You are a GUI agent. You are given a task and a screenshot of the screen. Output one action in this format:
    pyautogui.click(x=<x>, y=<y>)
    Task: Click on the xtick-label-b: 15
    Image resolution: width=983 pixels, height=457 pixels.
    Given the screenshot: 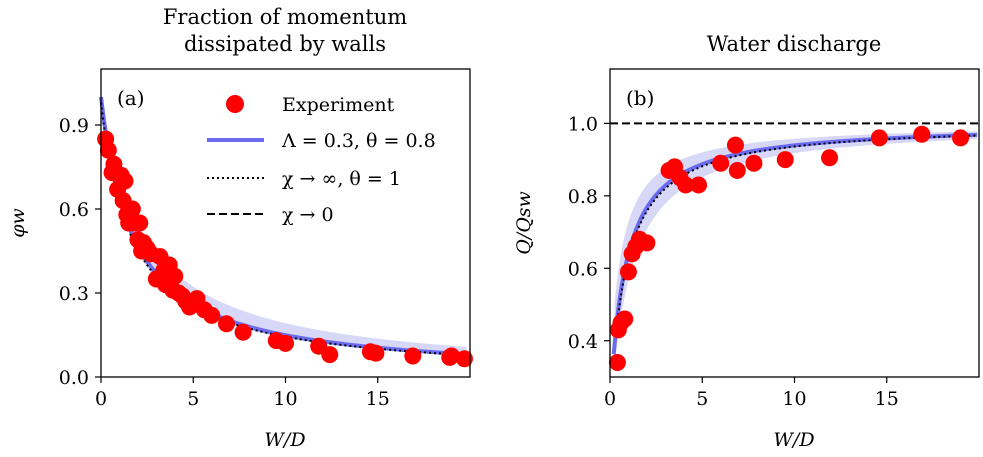 What is the action you would take?
    pyautogui.click(x=887, y=399)
    